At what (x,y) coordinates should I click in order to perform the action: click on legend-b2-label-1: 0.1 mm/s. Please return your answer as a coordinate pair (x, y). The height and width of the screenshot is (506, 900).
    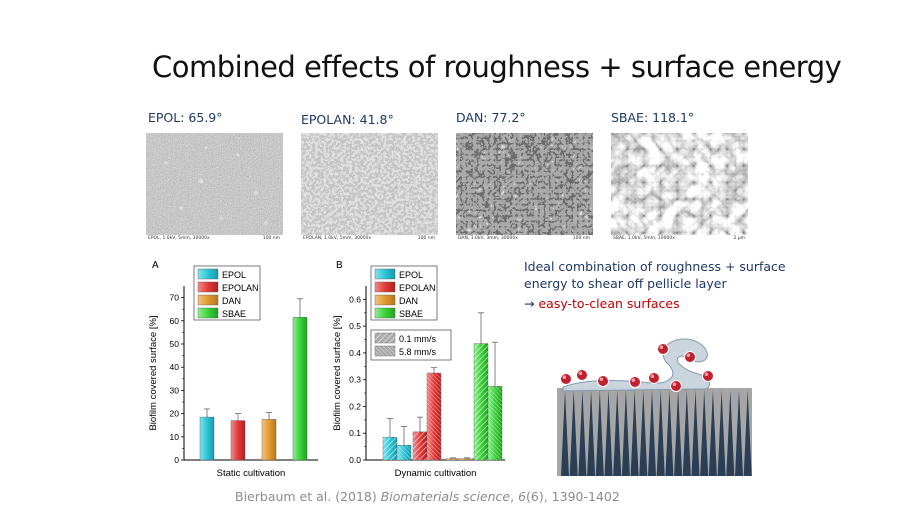
    Looking at the image, I should click on (418, 339).